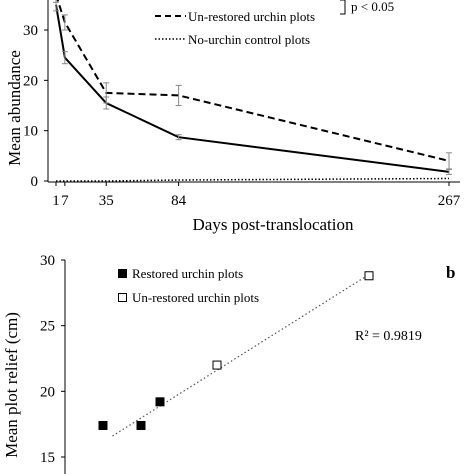  I want to click on significance-label: p < 0.05, so click(372, 7).